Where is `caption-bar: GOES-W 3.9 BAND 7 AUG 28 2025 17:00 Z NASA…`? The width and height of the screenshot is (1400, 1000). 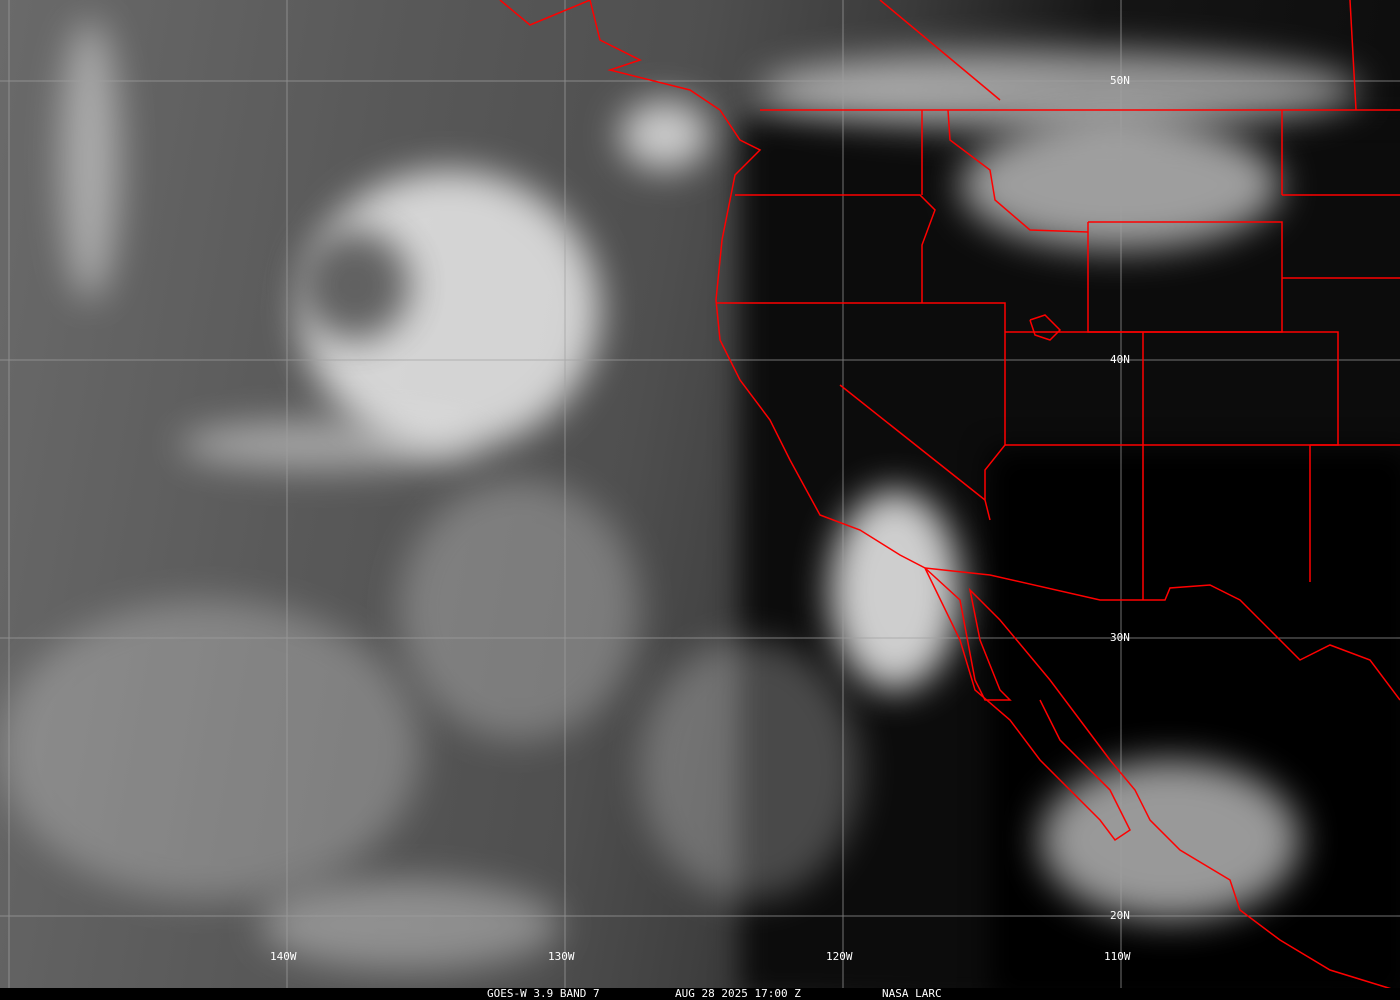
caption-bar: GOES-W 3.9 BAND 7 AUG 28 2025 17:00 Z NASA… is located at coordinates (700, 994).